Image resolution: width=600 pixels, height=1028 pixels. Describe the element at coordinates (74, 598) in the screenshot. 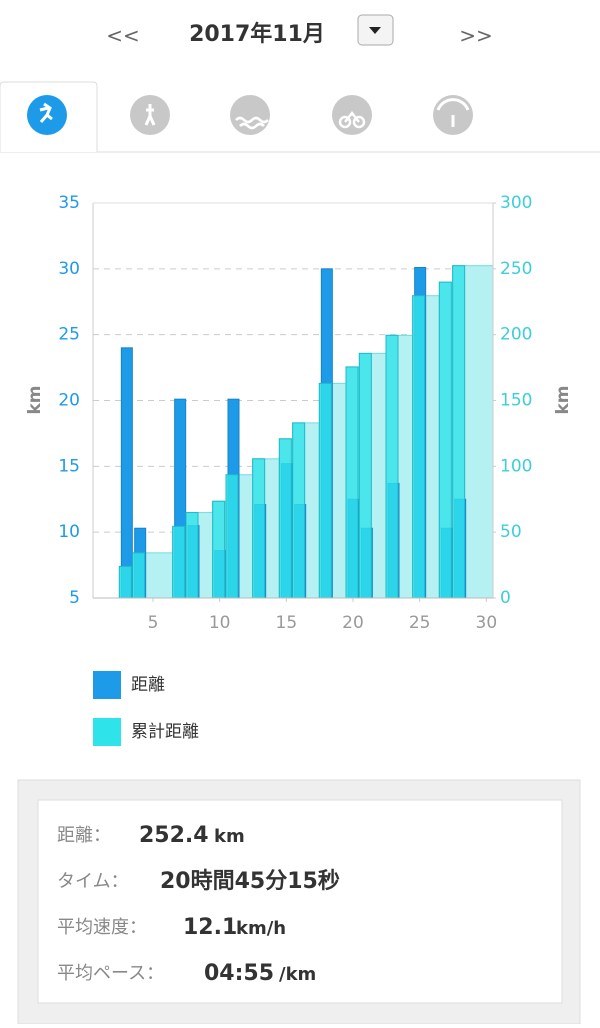

I see `y-tick-label: 5` at that location.